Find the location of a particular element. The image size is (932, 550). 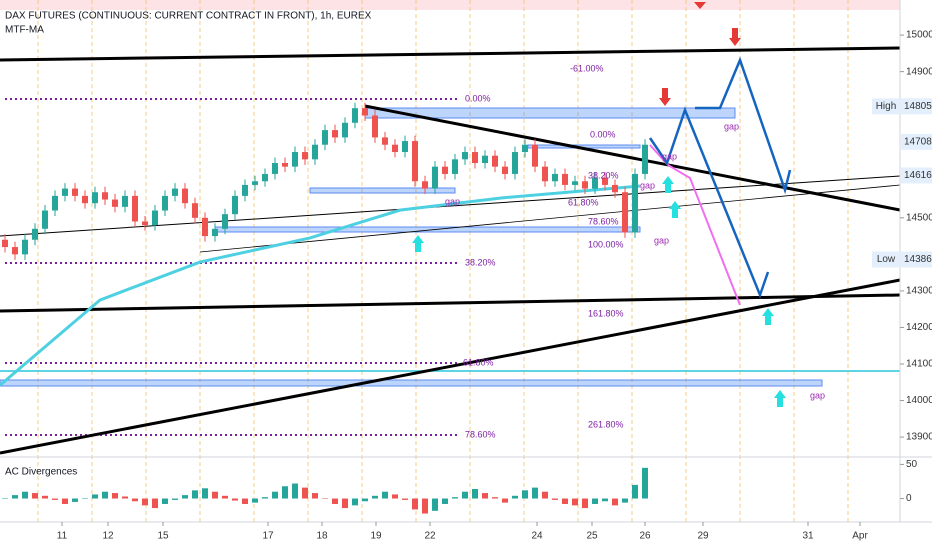

zone is located at coordinates (382, 190).